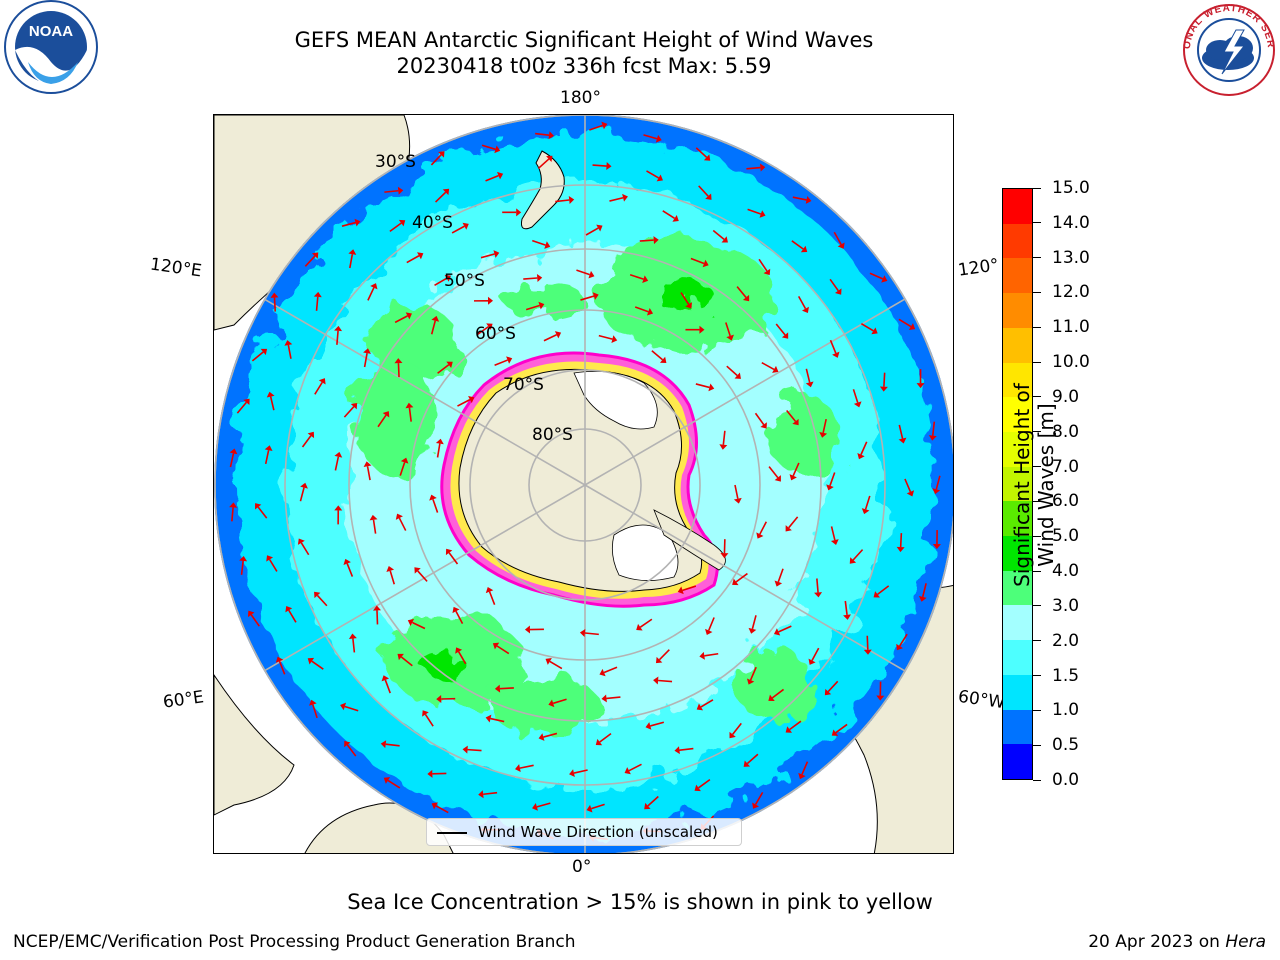 This screenshot has height=960, width=1280. I want to click on footer-date-text: 20 Apr 2023 on, so click(1157, 942).